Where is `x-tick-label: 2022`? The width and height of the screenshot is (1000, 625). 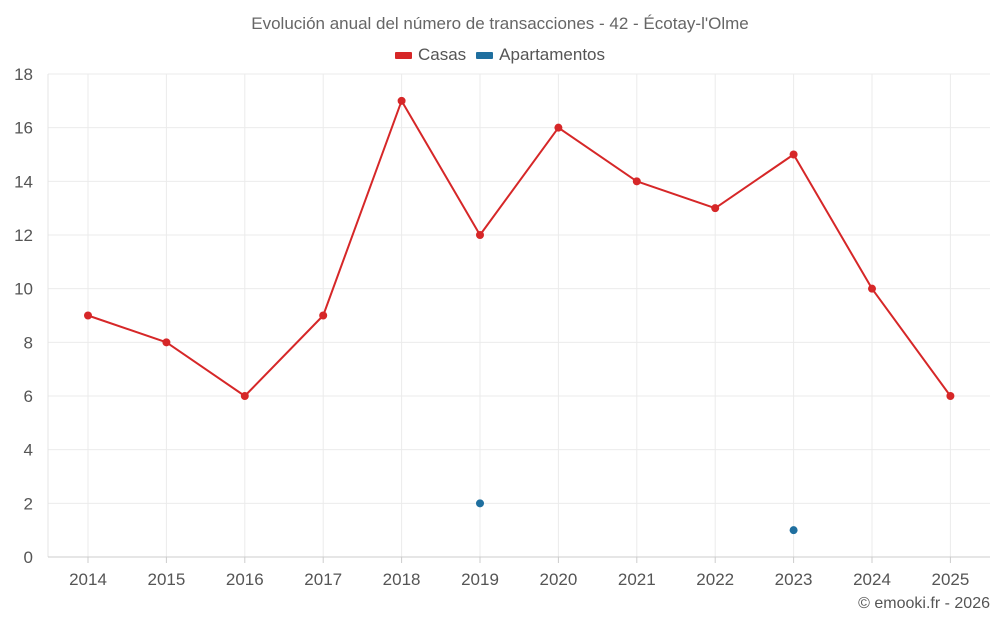
x-tick-label: 2022 is located at coordinates (715, 579).